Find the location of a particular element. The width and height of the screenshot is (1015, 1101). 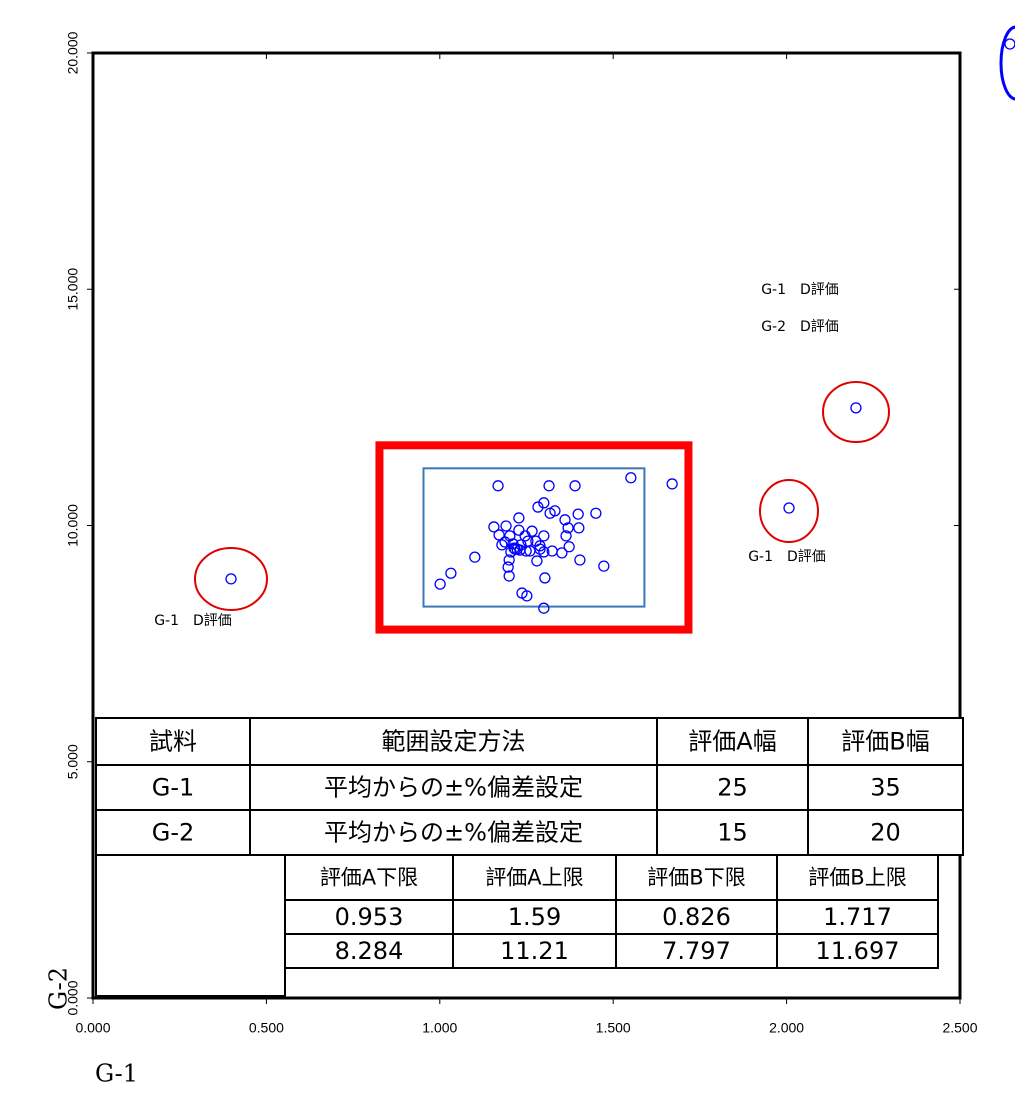

table-text: 20 is located at coordinates (885, 833).